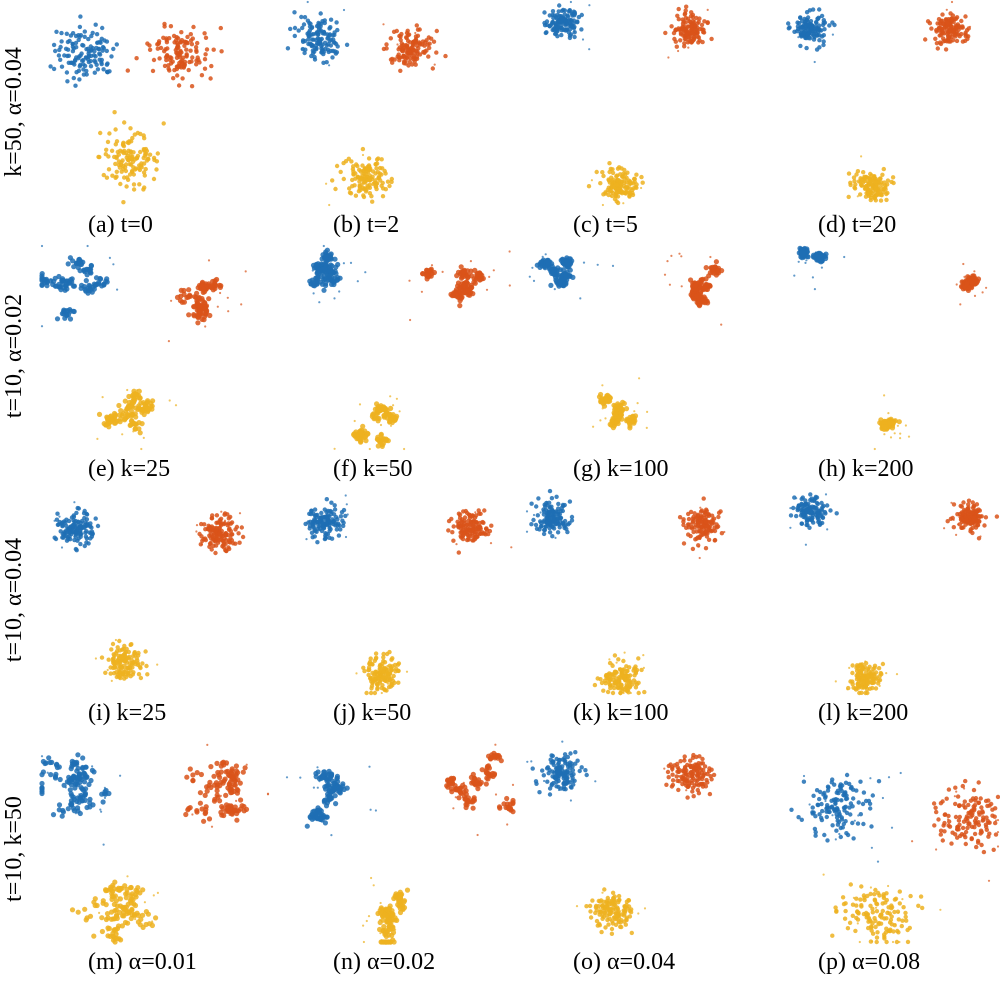 Image resolution: width=1000 pixels, height=986 pixels. I want to click on cluster-yellow, so click(866, 678).